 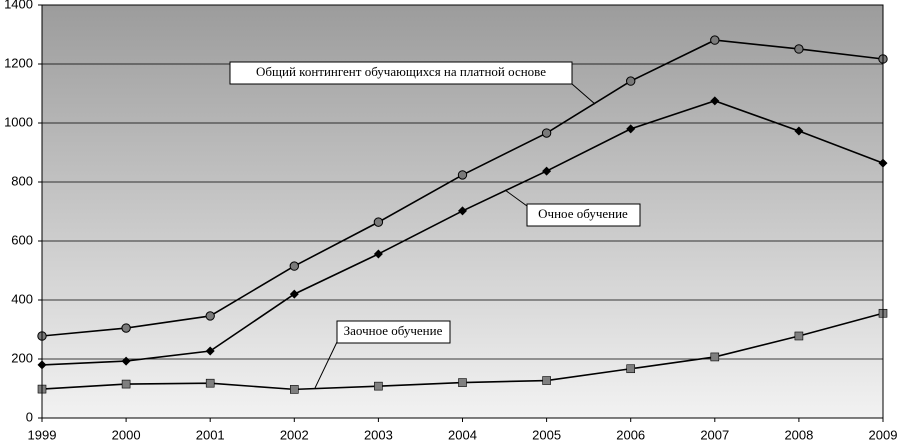 What do you see at coordinates (18, 5) in the screenshot?
I see `y-tick-label: 1400` at bounding box center [18, 5].